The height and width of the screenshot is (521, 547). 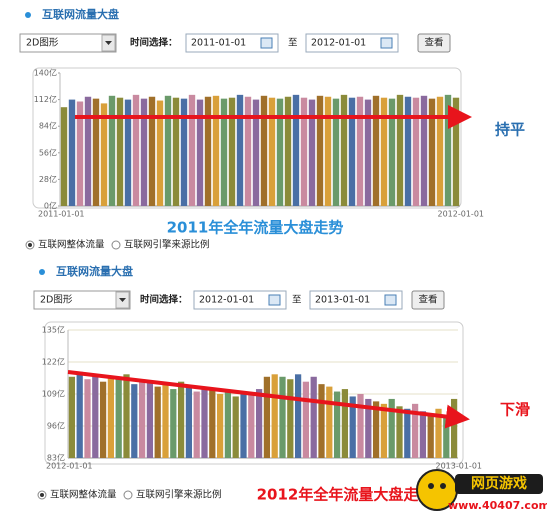 I want to click on trend-arrow, so click(x=268, y=399).